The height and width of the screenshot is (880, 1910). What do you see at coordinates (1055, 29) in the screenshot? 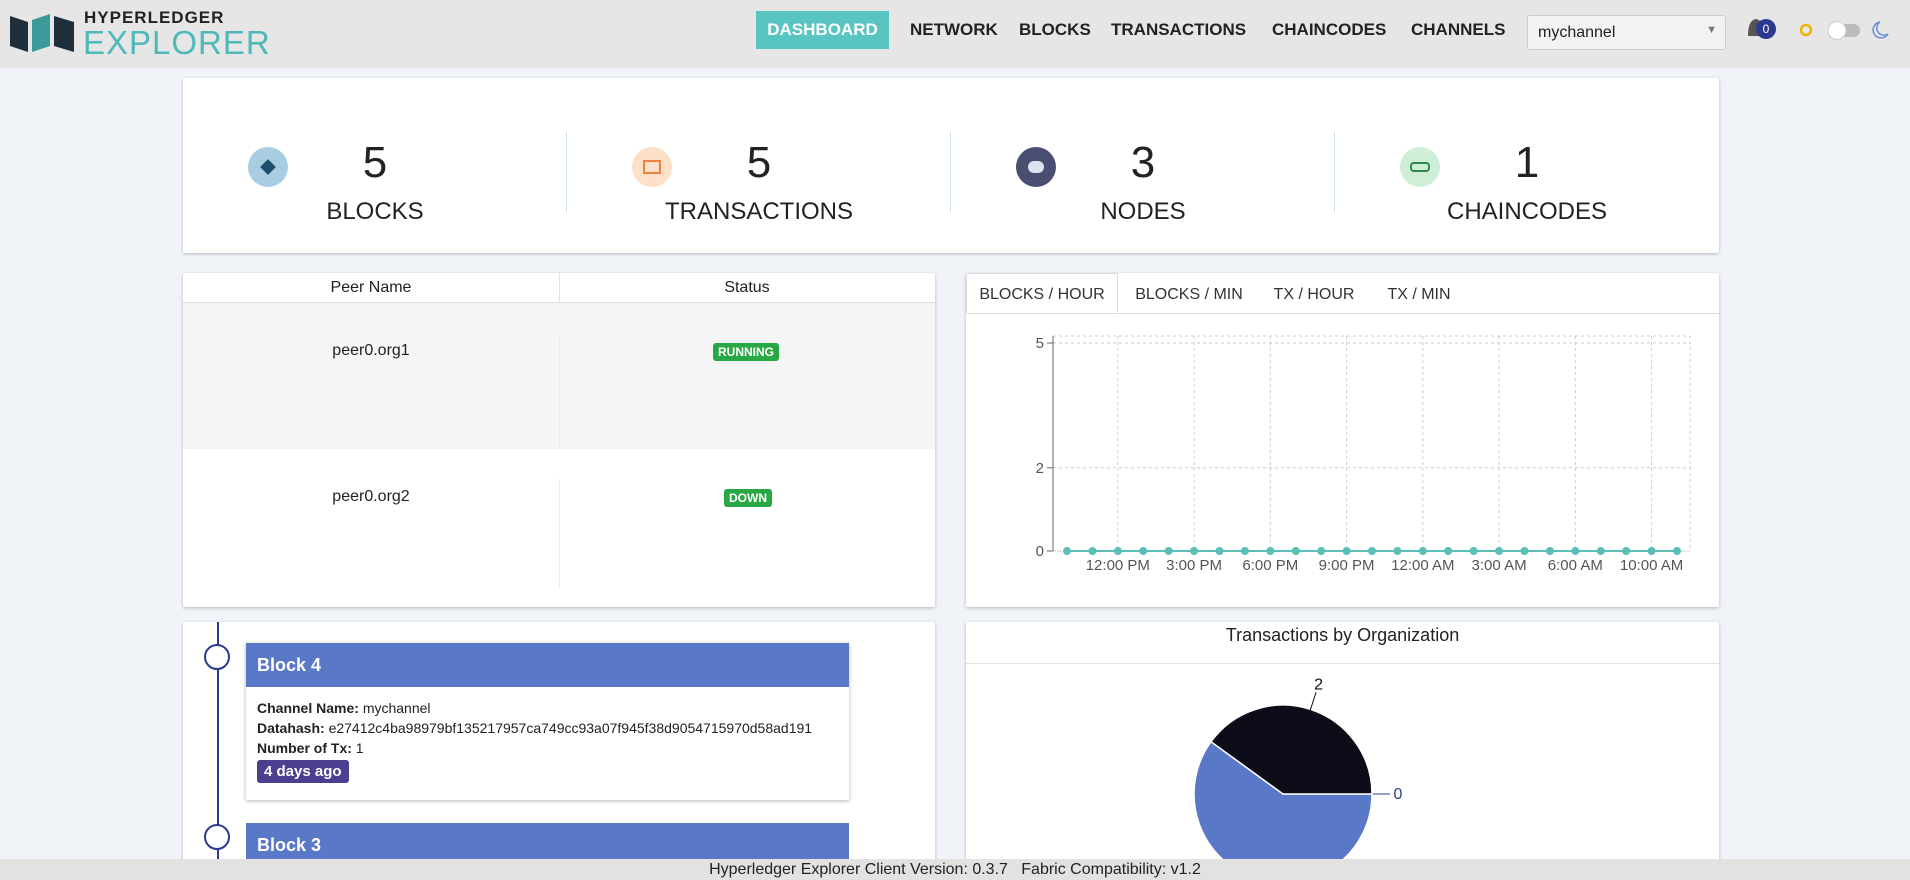
I see `nav-blocks: BLOCKS` at bounding box center [1055, 29].